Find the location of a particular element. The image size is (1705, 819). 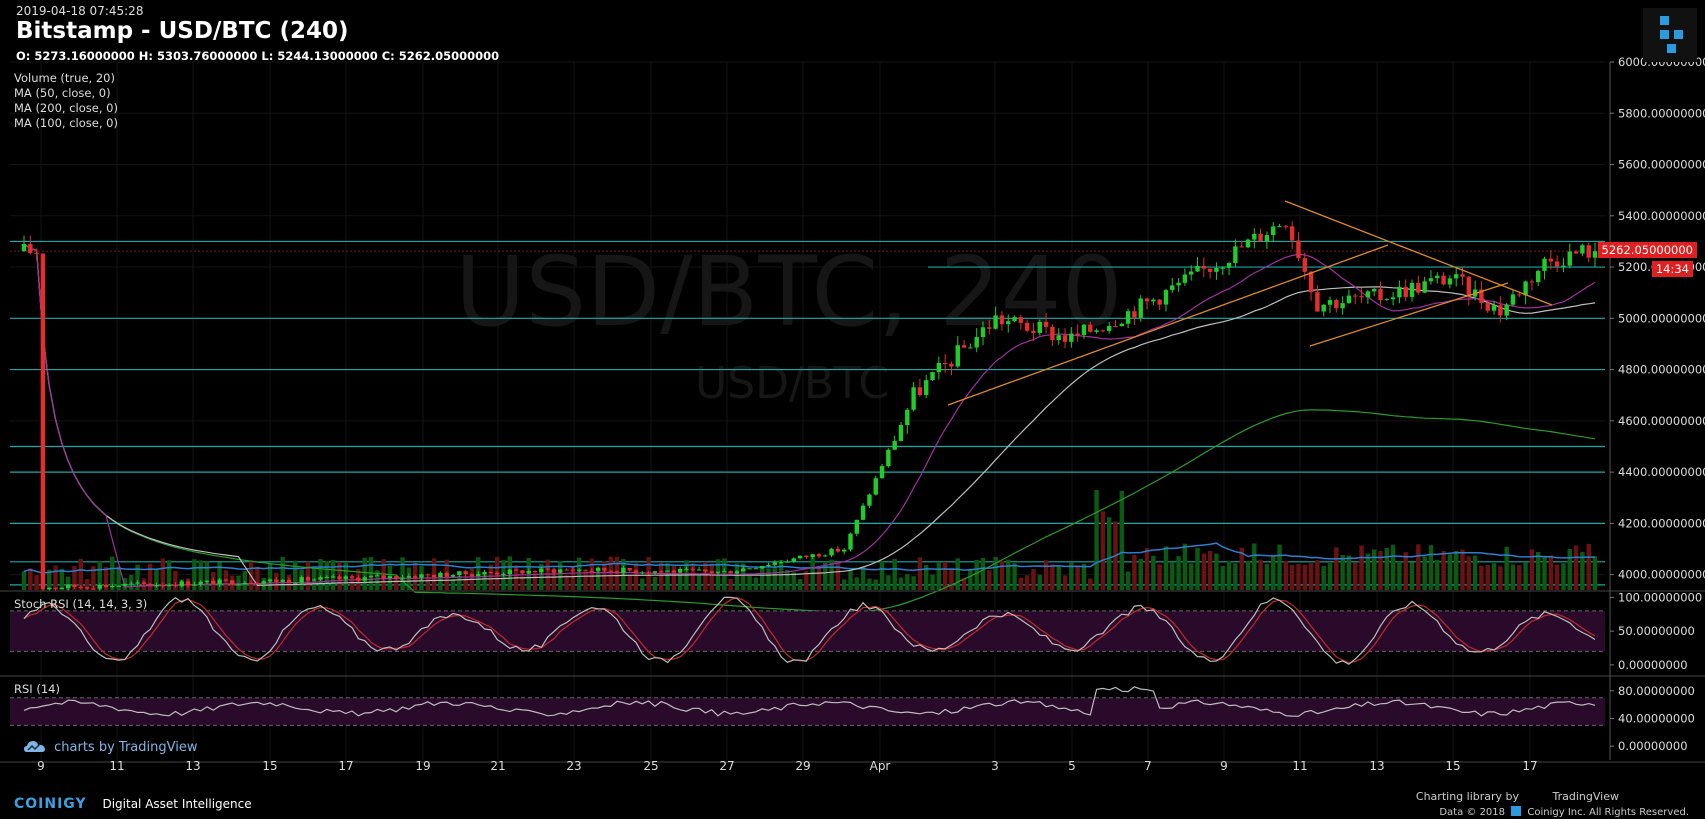

charting-library-credit: Charting library by TradingView is located at coordinates (1517, 796).